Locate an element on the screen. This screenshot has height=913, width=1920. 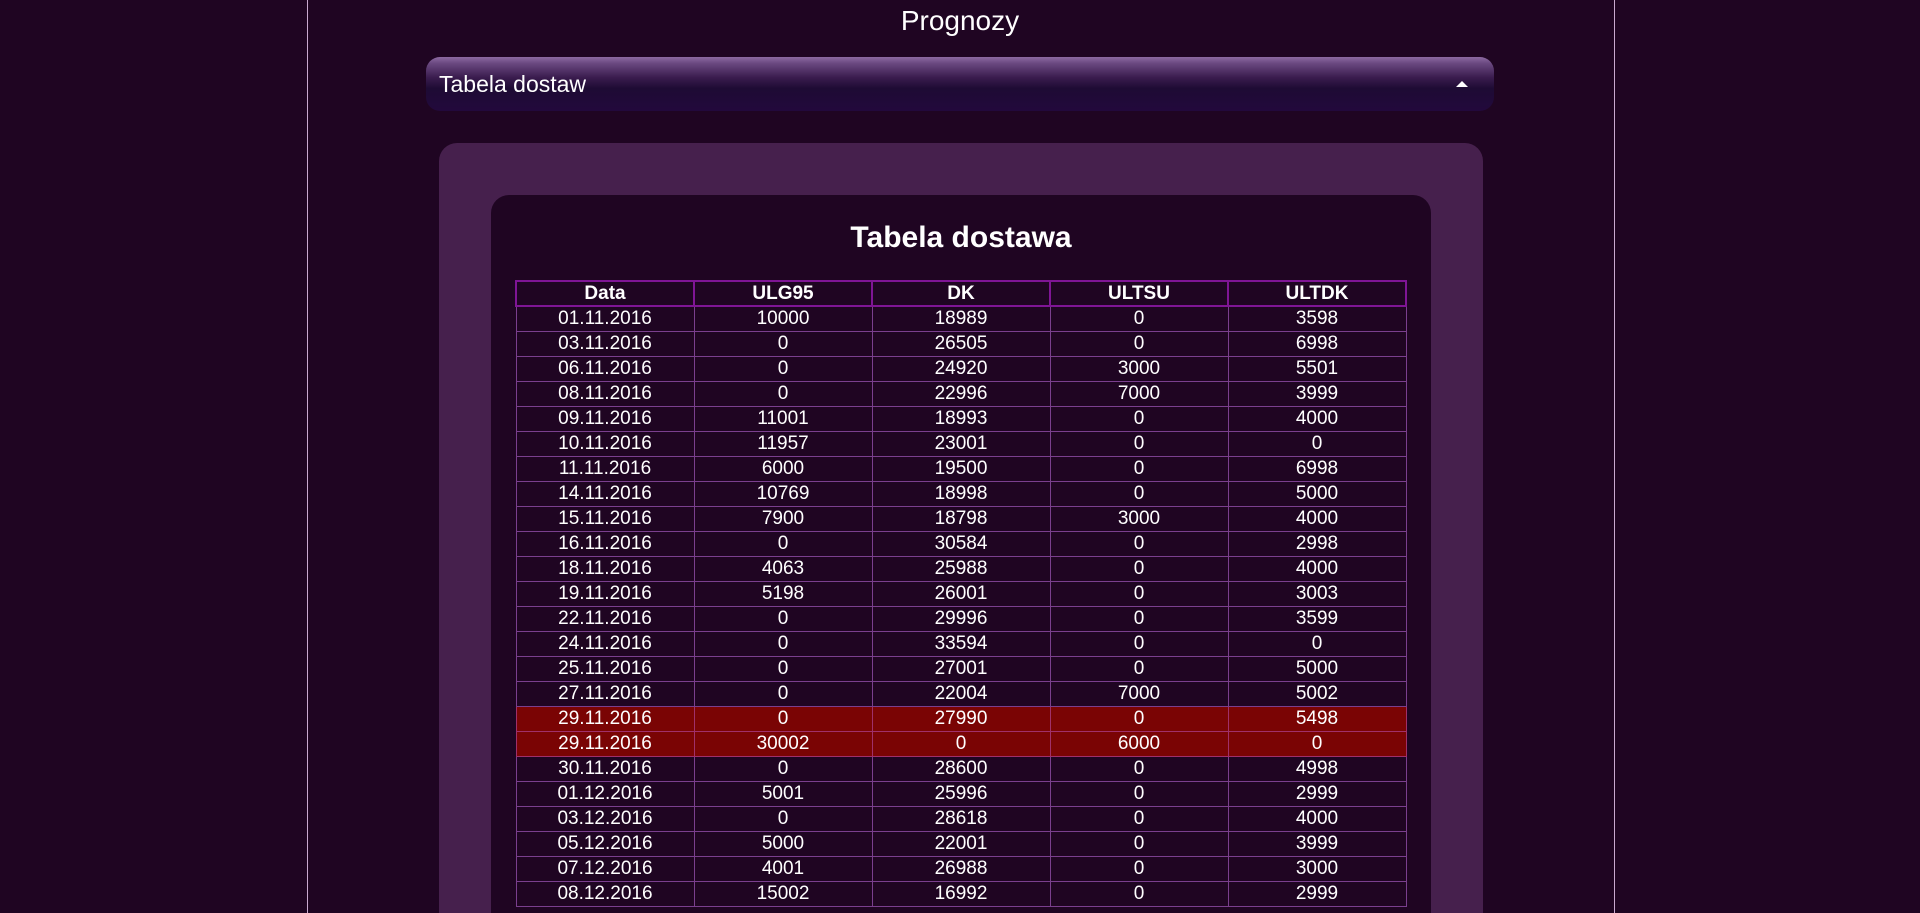
table-row: 29.11.2016 30002 0 6000 0 is located at coordinates (961, 744).